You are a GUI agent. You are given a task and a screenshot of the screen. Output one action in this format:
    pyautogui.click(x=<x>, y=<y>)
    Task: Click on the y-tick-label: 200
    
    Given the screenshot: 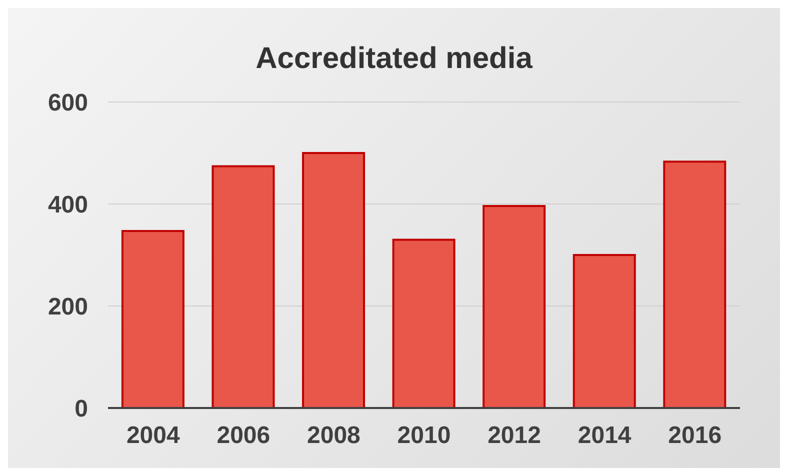 What is the action you would take?
    pyautogui.click(x=68, y=307)
    